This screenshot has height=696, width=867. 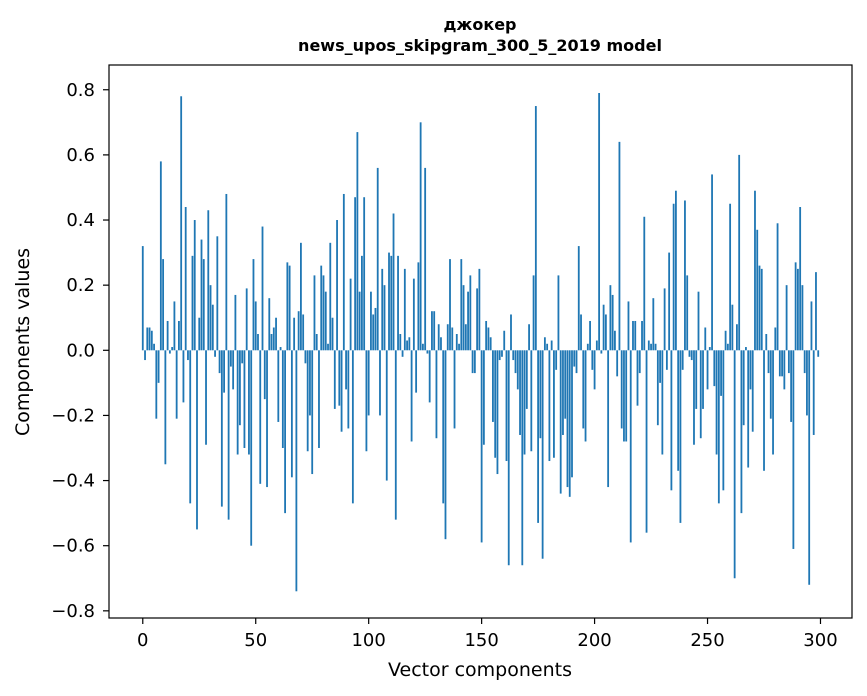 What do you see at coordinates (368, 640) in the screenshot?
I see `x-tick-label: 100` at bounding box center [368, 640].